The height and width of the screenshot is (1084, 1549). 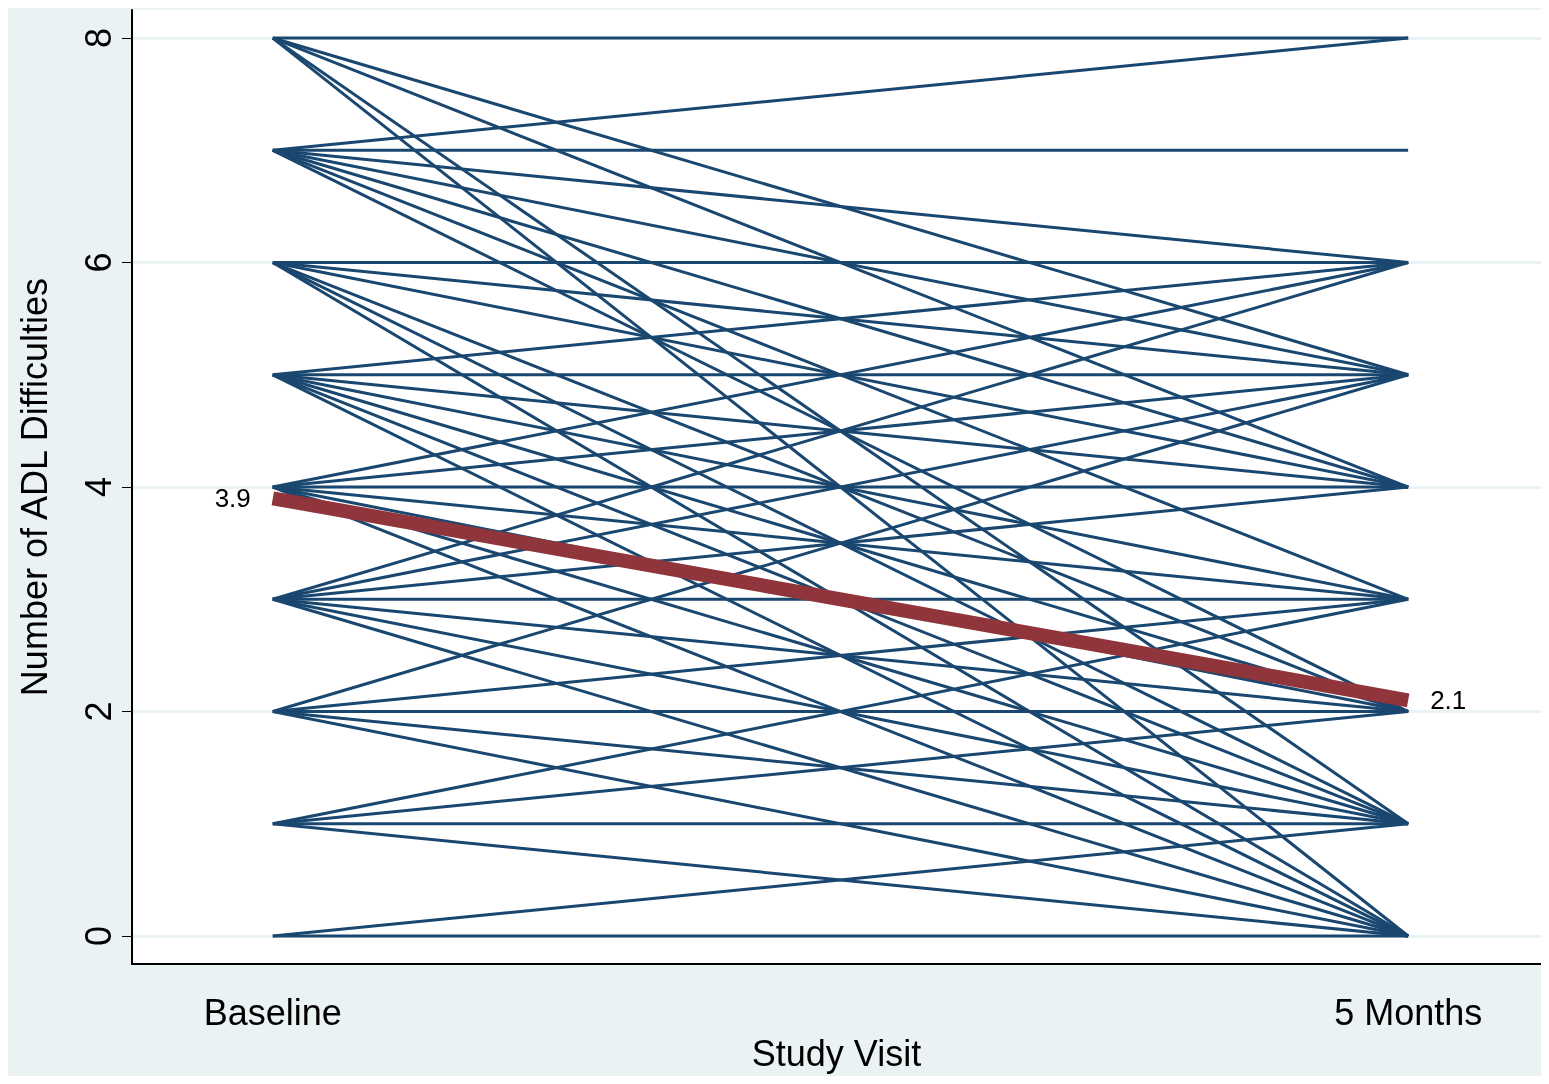 What do you see at coordinates (98, 711) in the screenshot?
I see `y-tick-label: 2` at bounding box center [98, 711].